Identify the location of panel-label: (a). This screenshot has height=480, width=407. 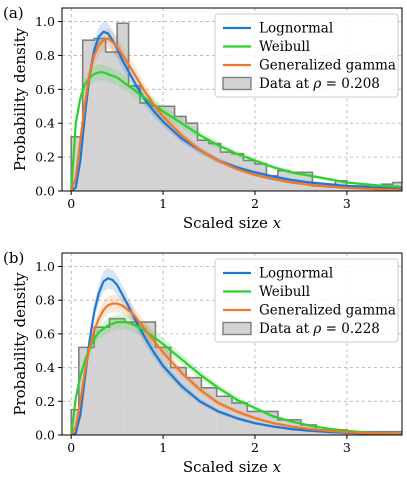
(13, 13).